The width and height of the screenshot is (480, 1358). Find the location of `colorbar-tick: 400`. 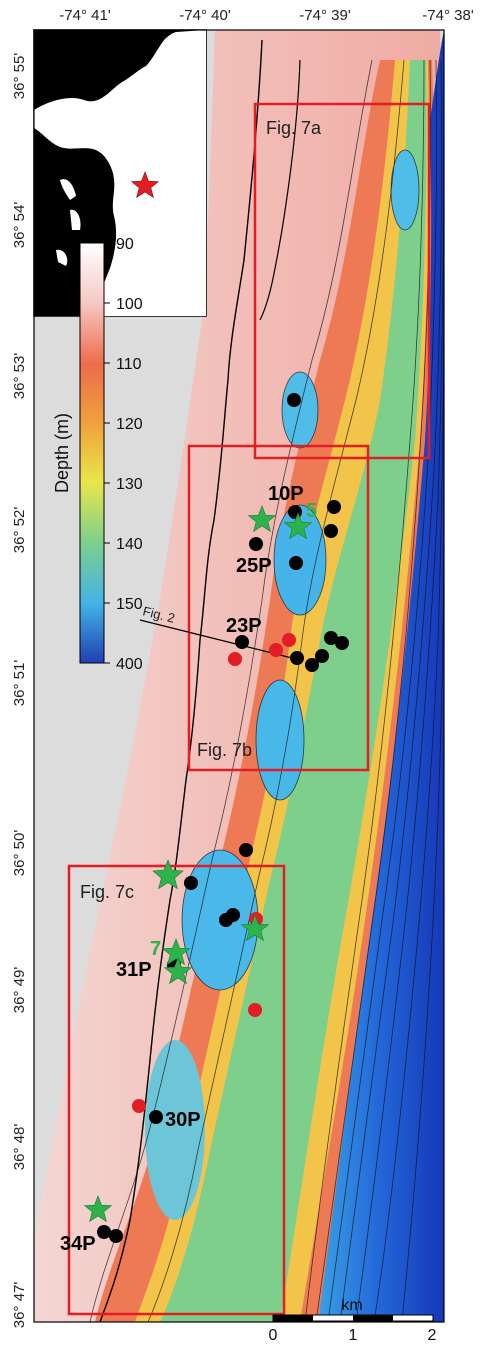

colorbar-tick: 400 is located at coordinates (129, 664).